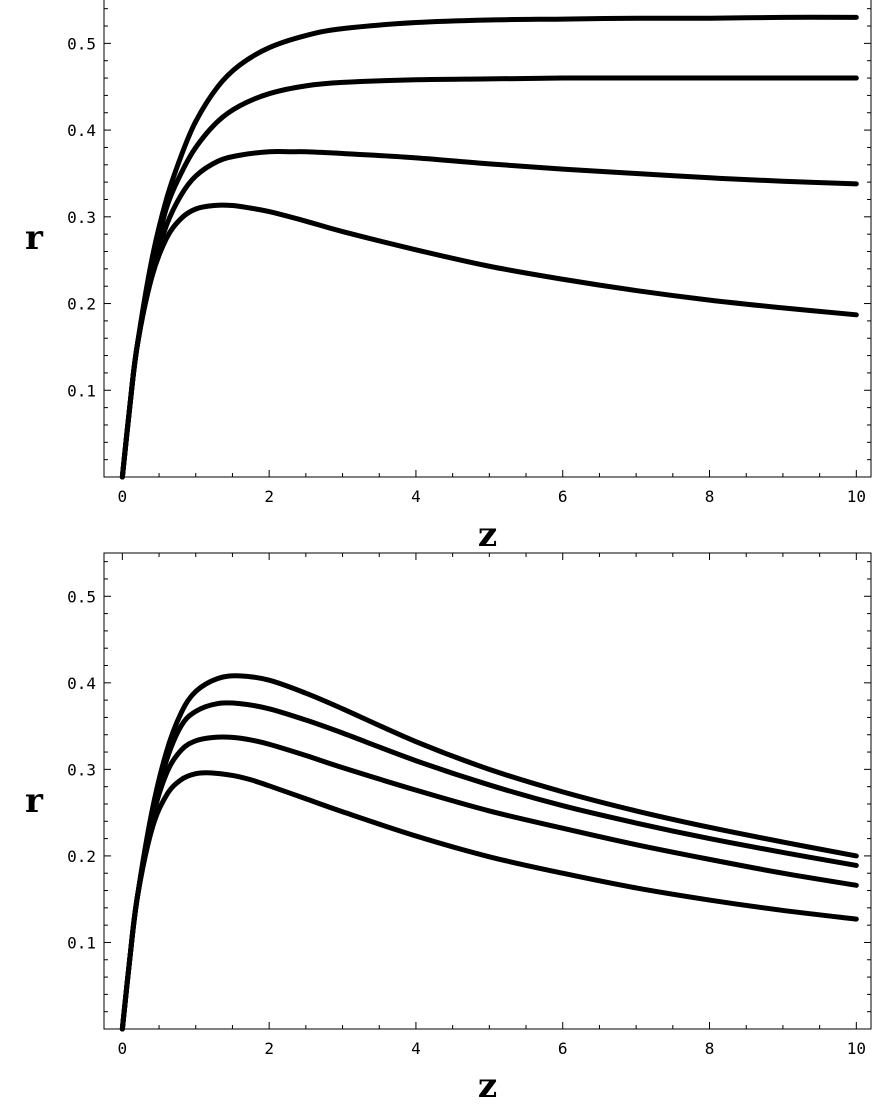  Describe the element at coordinates (563, 496) in the screenshot. I see `top-x-tick-label: 6` at that location.